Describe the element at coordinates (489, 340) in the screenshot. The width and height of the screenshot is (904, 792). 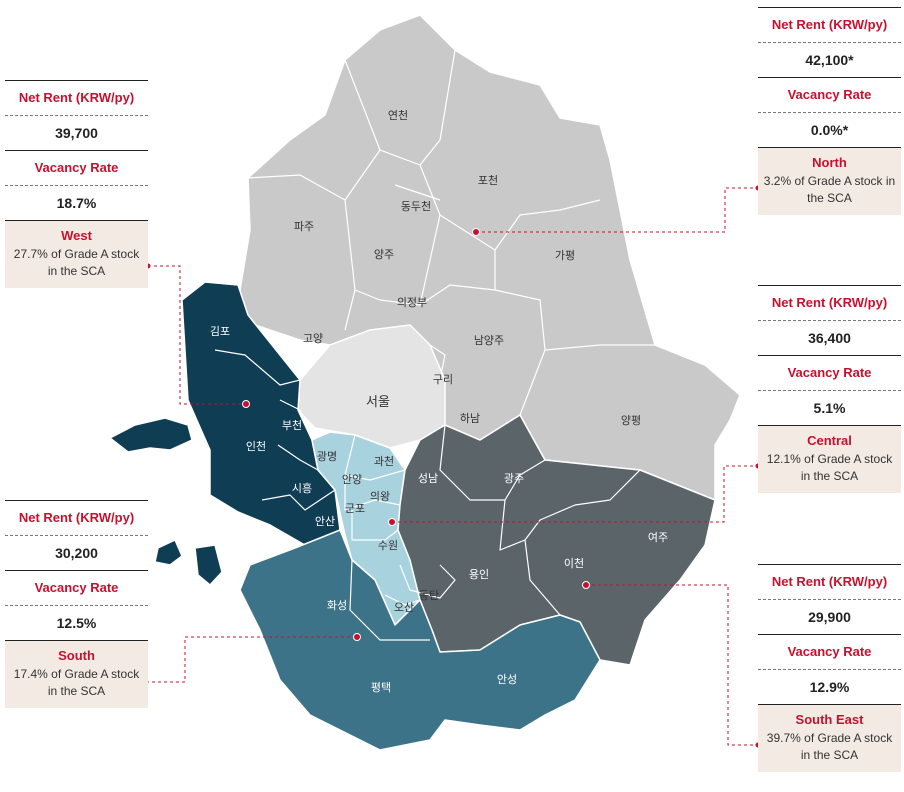
I see `label-namyangju: 남양주` at that location.